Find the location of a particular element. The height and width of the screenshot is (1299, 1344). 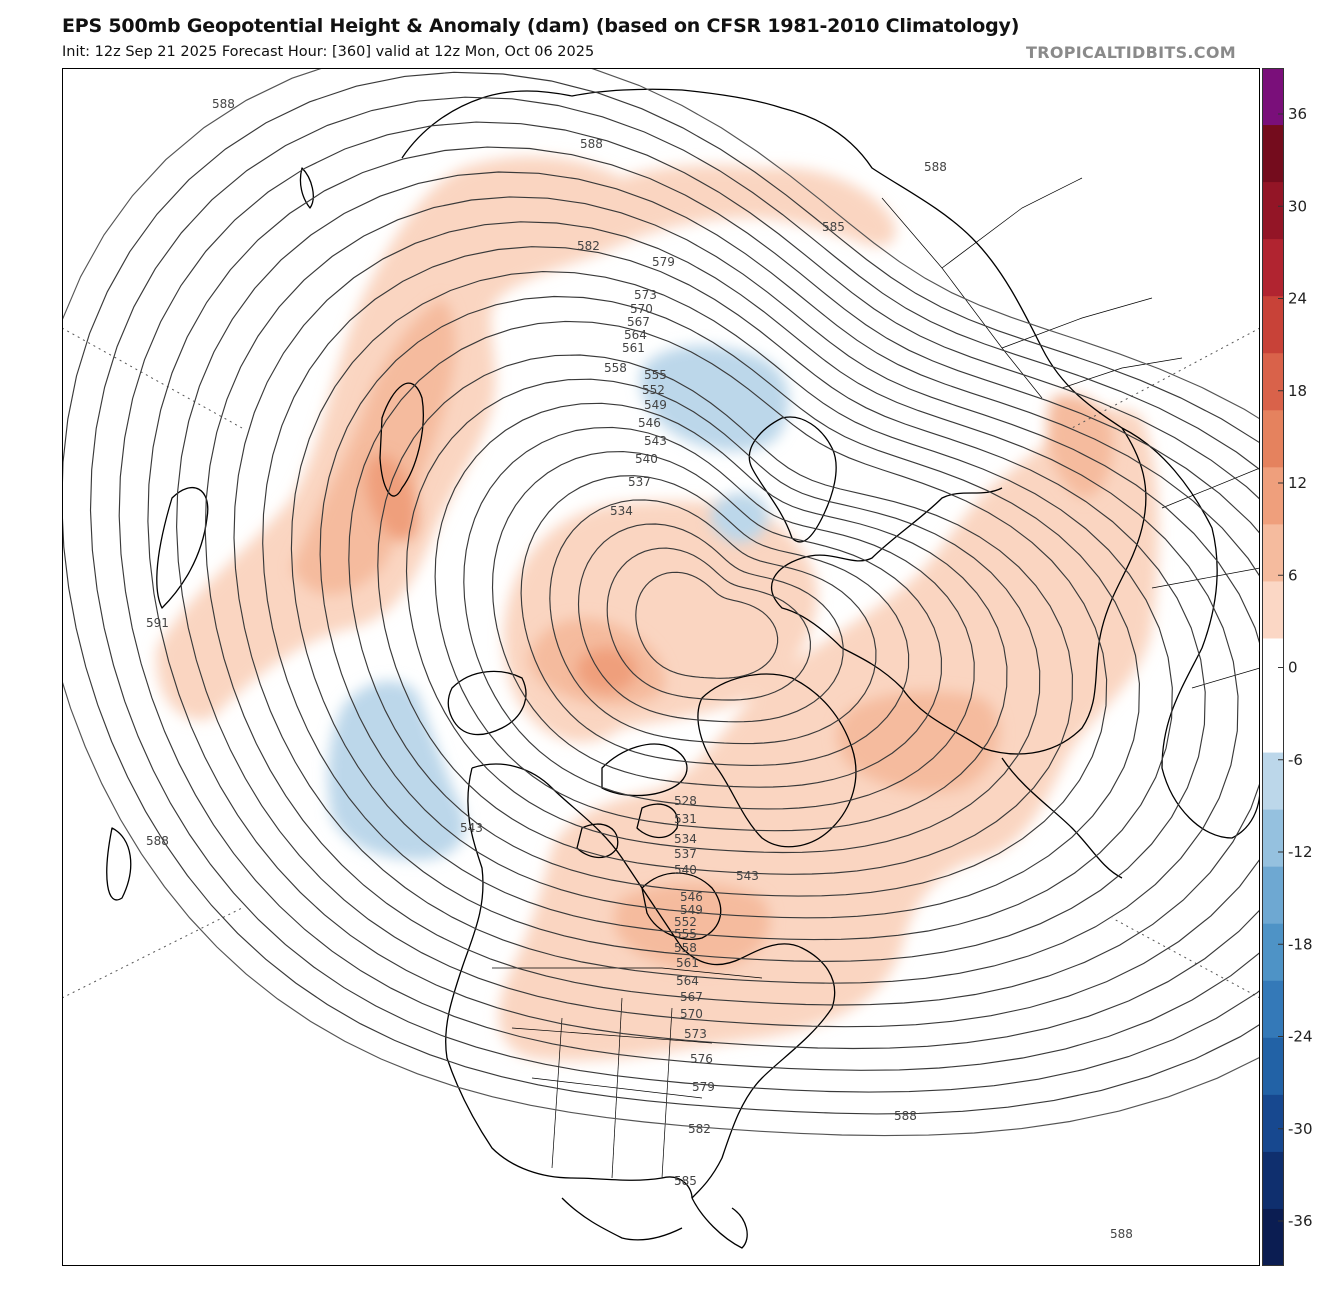

contour-label-567-s: 567 is located at coordinates (691, 997).